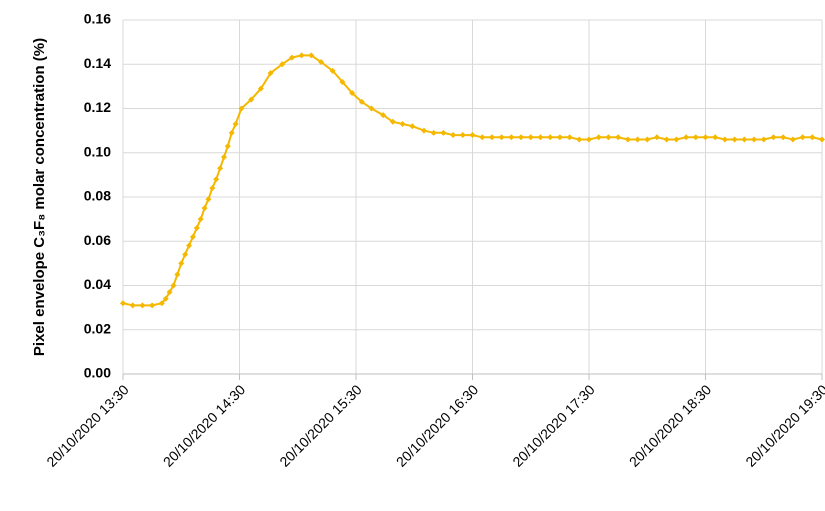  What do you see at coordinates (97, 19) in the screenshot?
I see `y-tick-label: 0.16` at bounding box center [97, 19].